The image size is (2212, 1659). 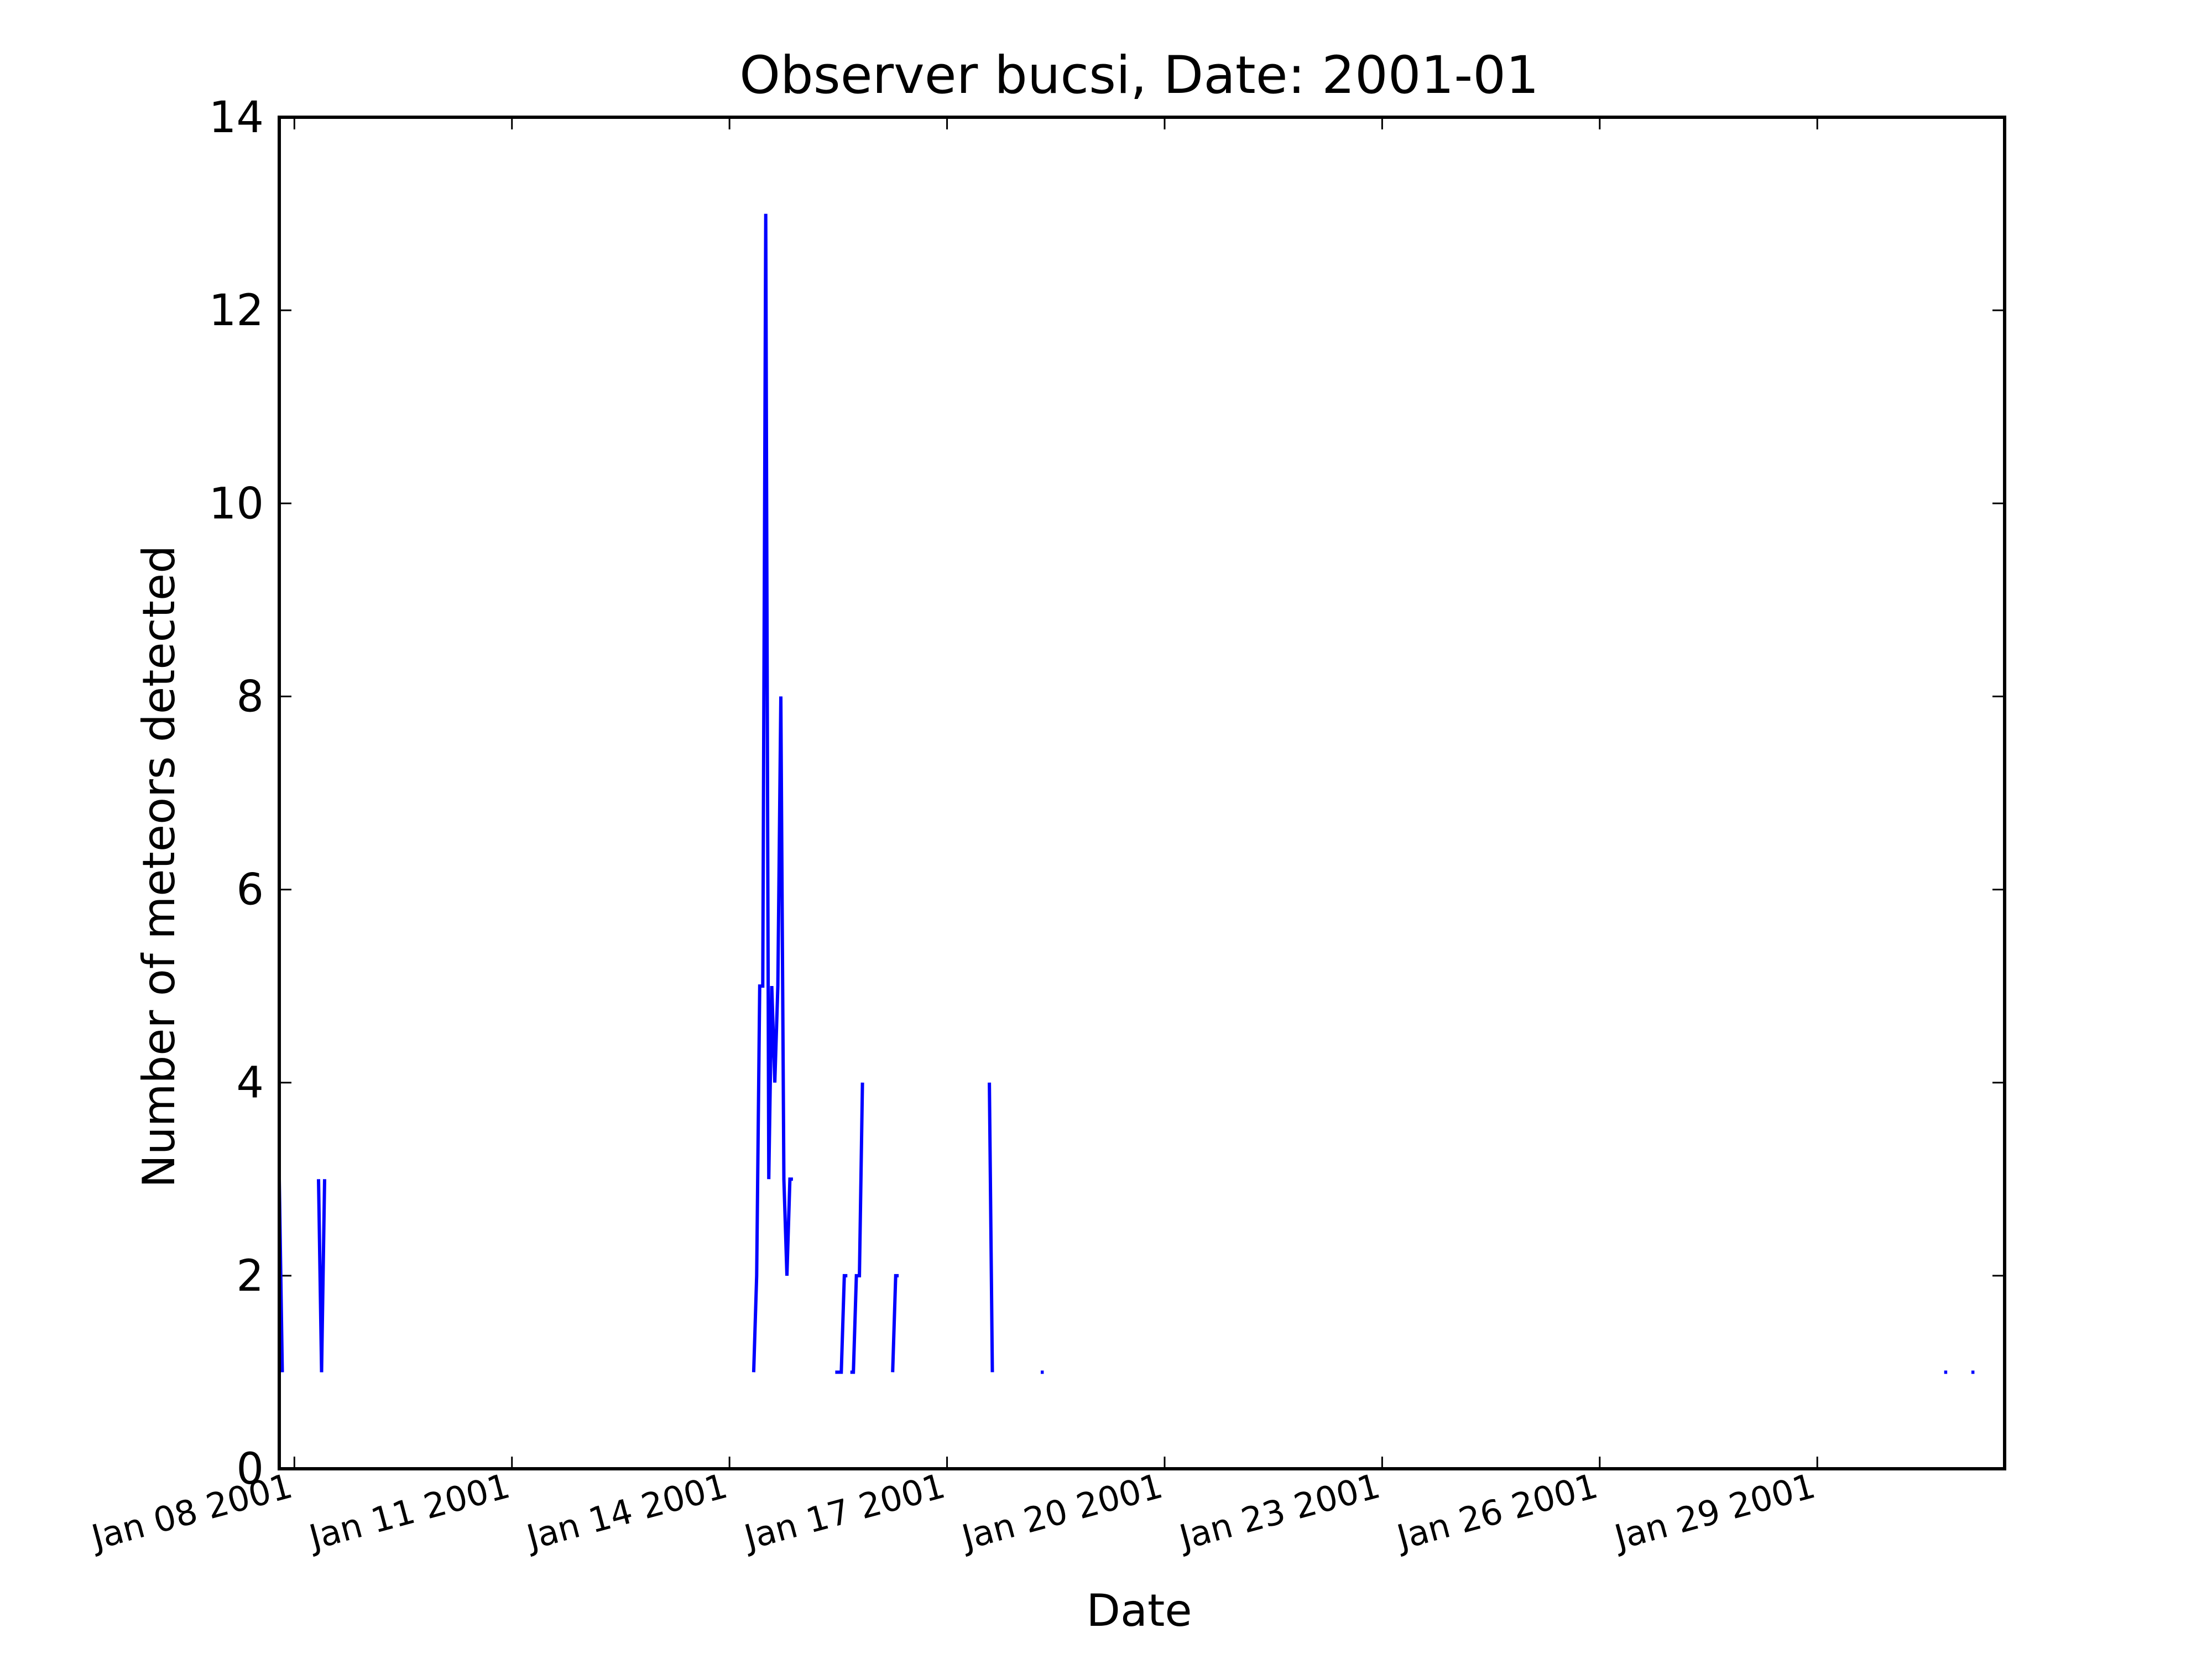 I want to click on y-tick-label: 6, so click(x=250, y=890).